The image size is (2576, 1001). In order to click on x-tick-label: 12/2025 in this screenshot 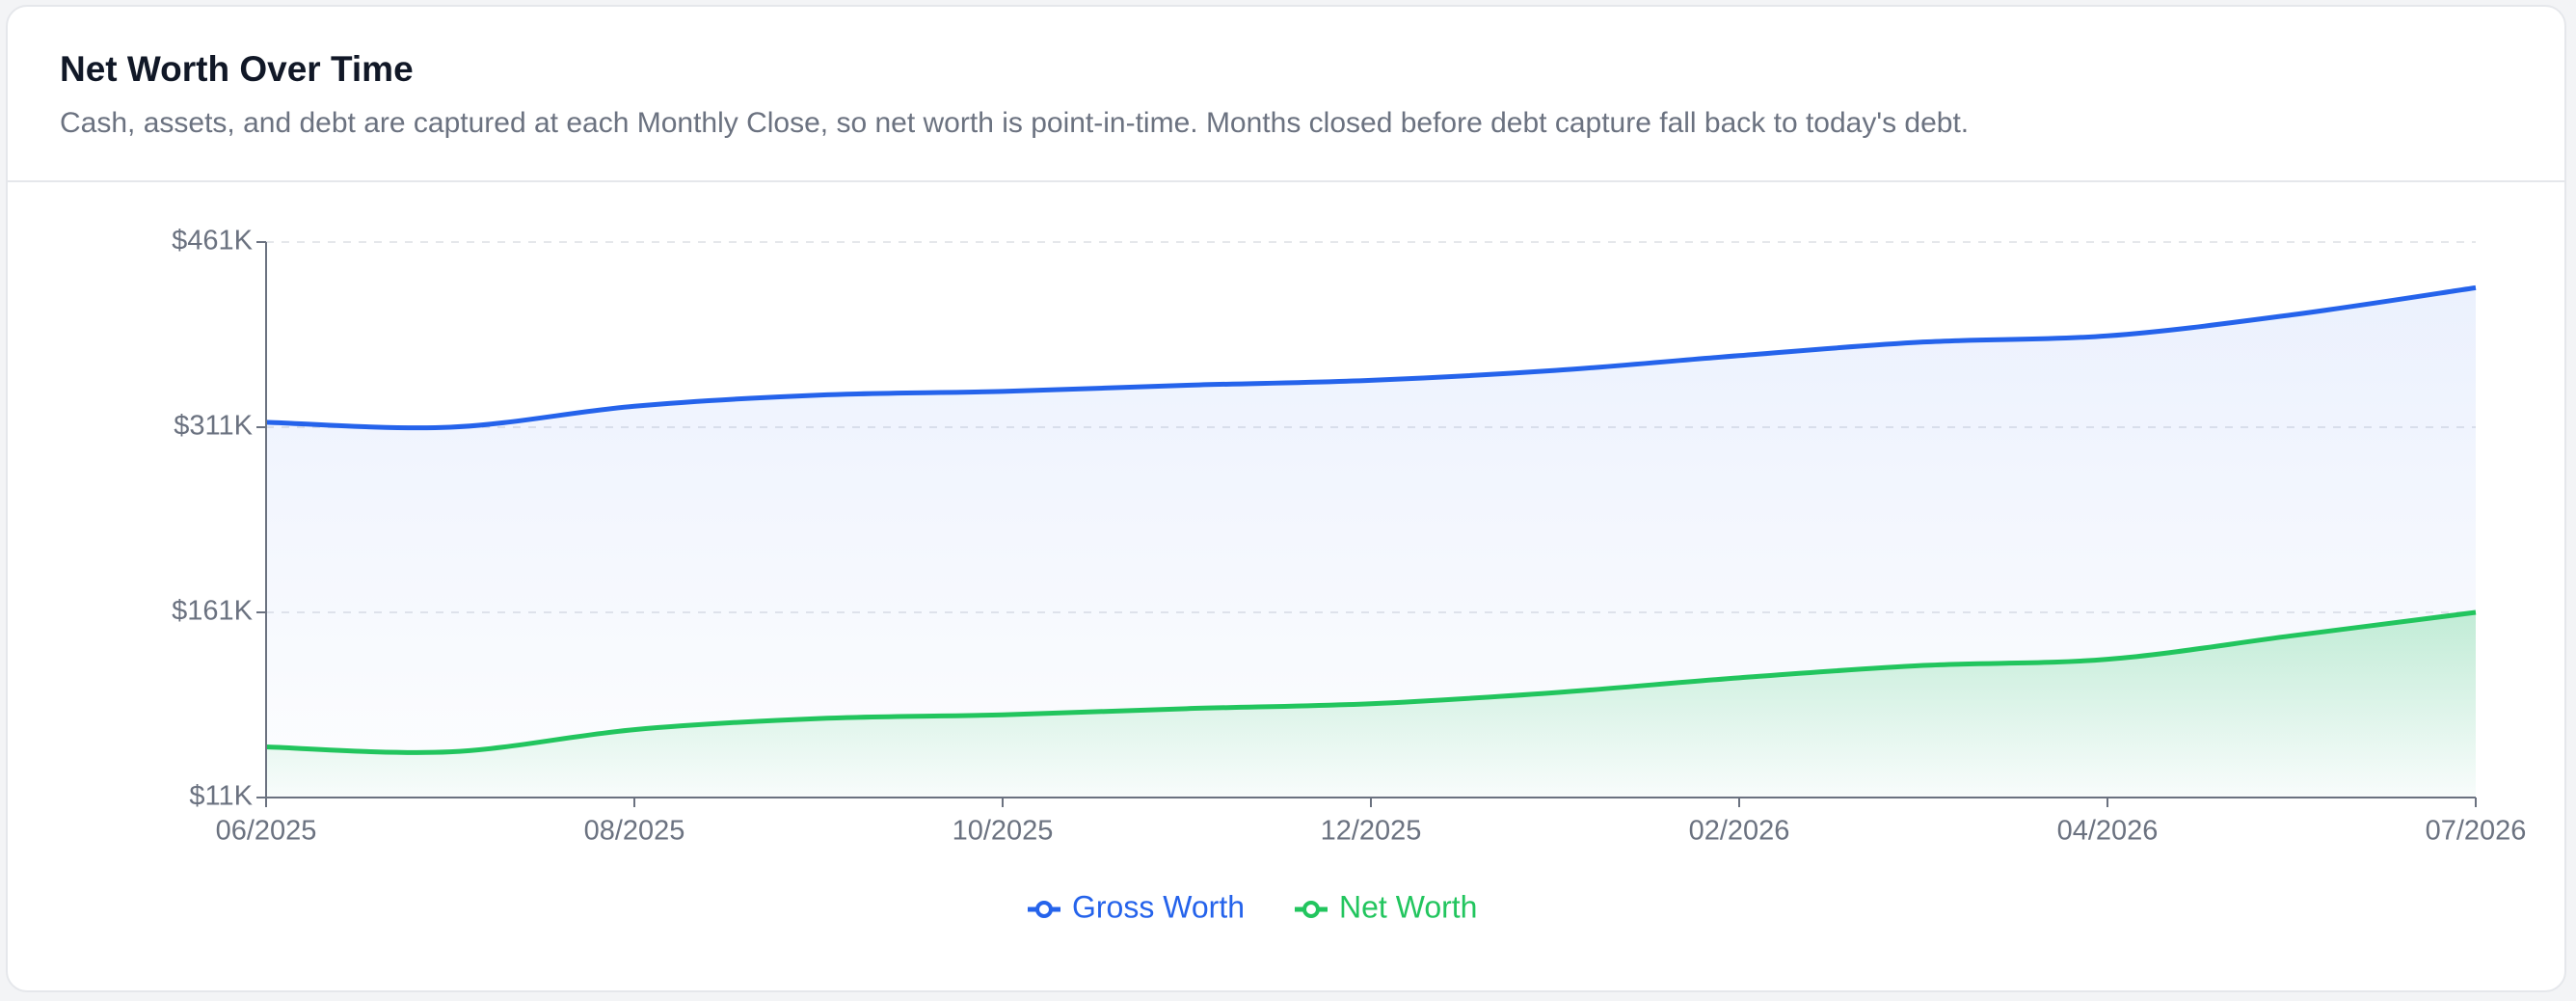, I will do `click(1372, 831)`.